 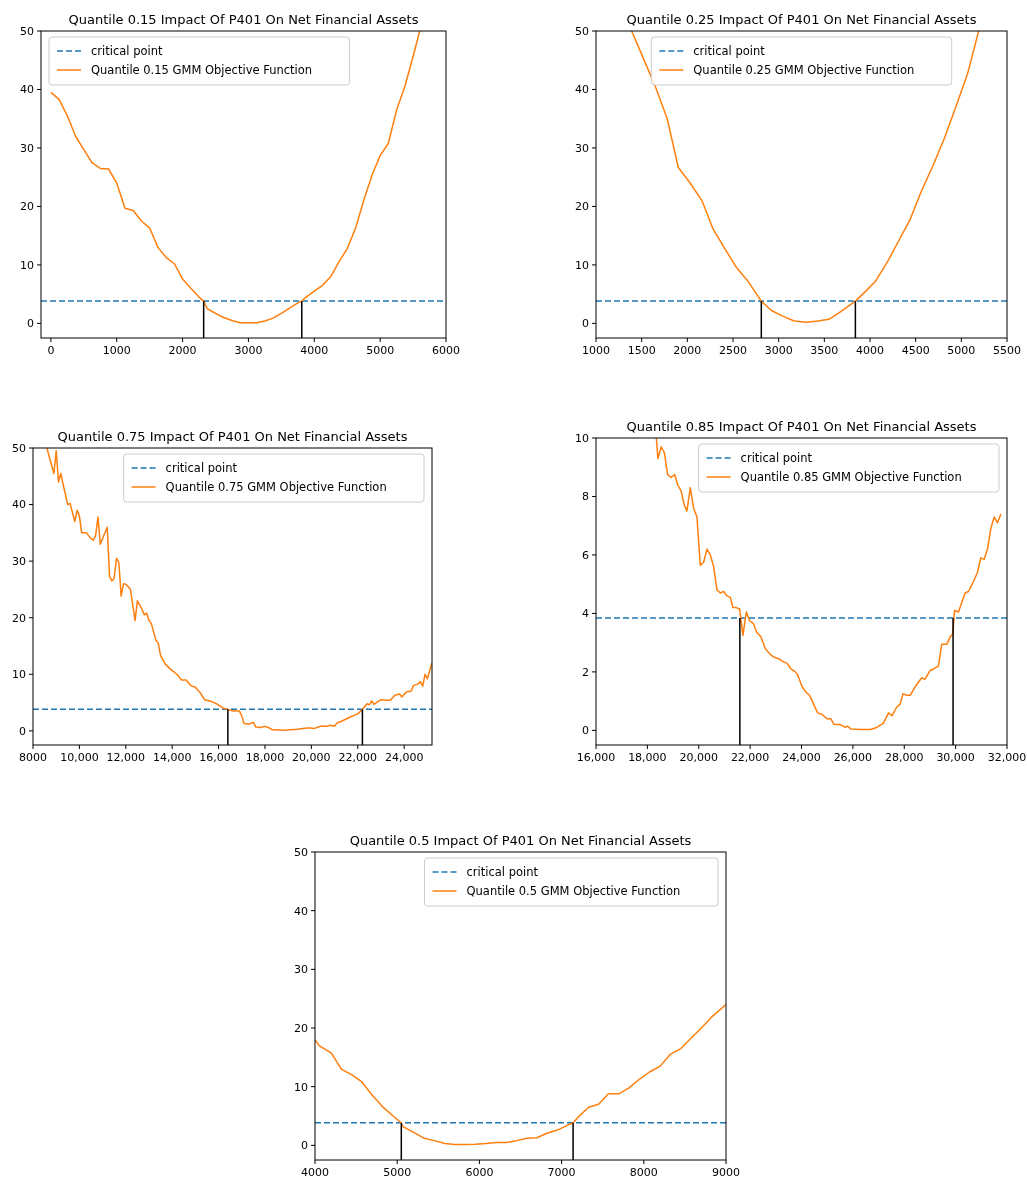 What do you see at coordinates (126, 757) in the screenshot?
I see `x-tick-label: 12,000` at bounding box center [126, 757].